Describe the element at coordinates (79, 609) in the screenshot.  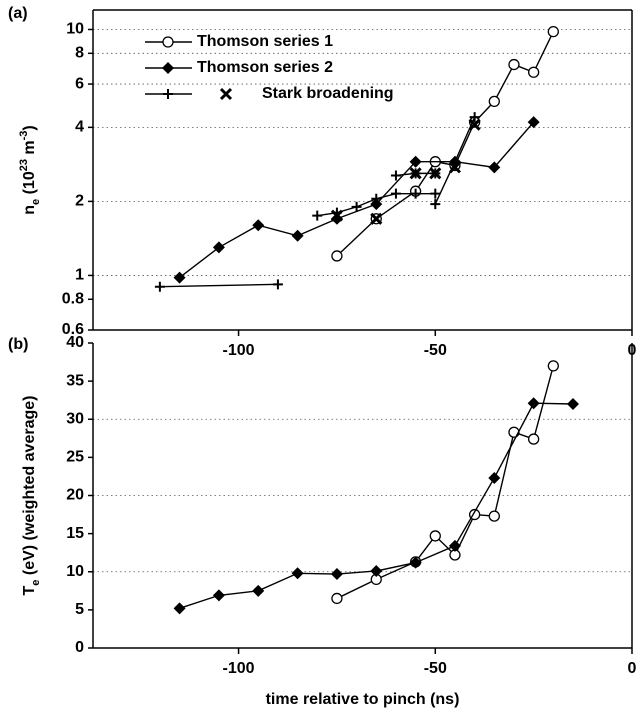
I see `y-tick-label: 5` at that location.